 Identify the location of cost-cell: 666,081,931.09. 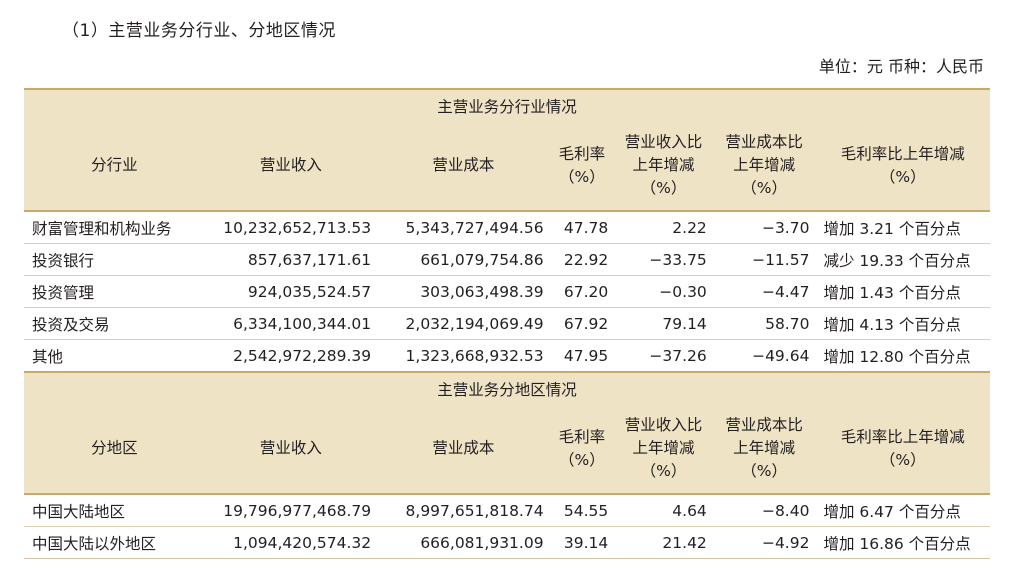
(463, 542).